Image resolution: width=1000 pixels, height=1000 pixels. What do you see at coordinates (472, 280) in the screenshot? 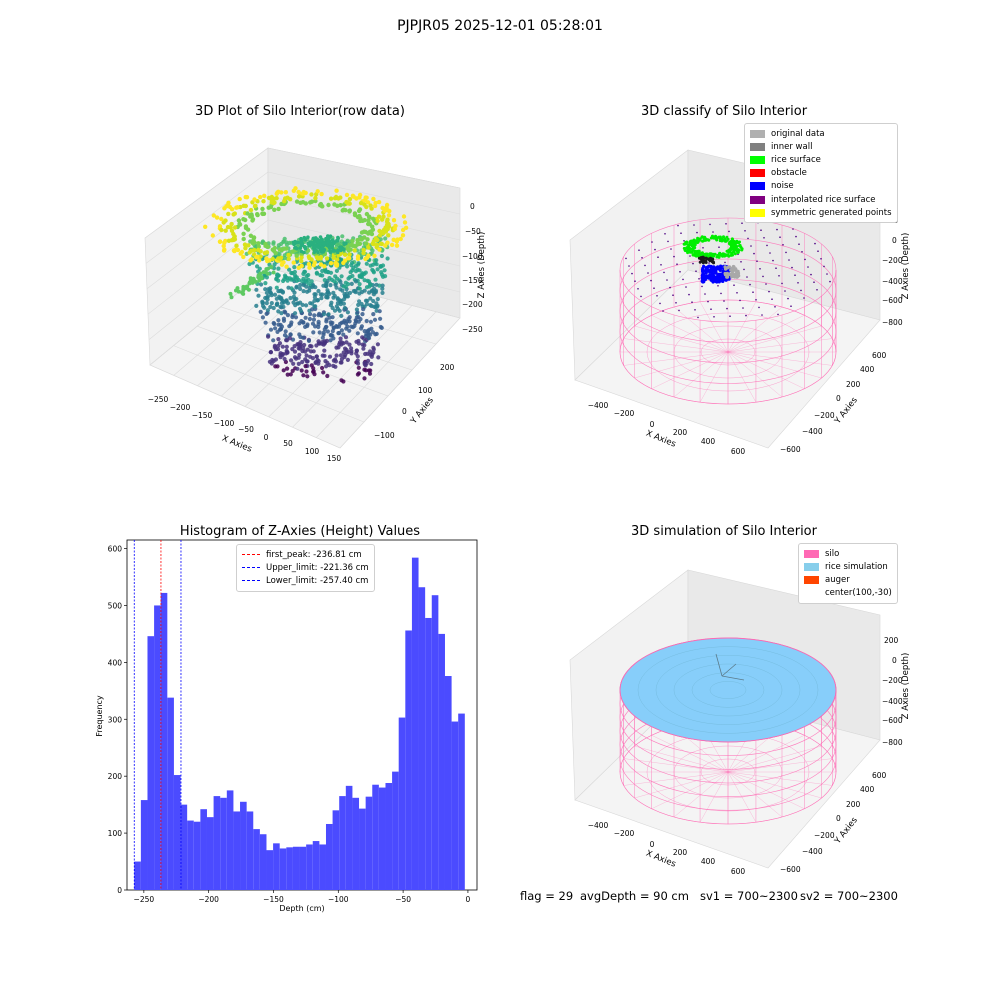
I see `z-tick: −150` at bounding box center [472, 280].